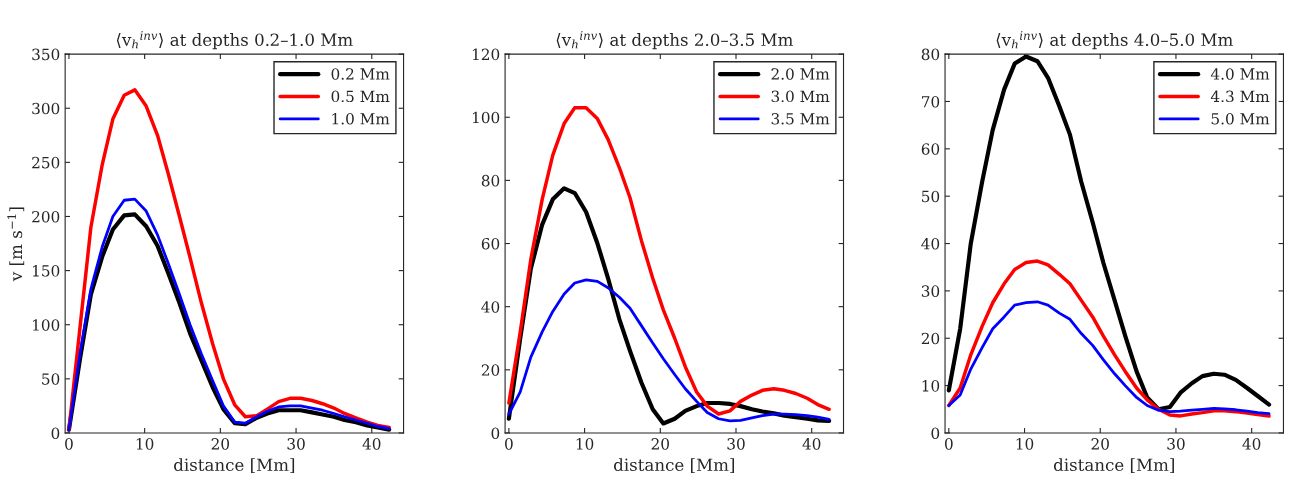 The height and width of the screenshot is (492, 1303). What do you see at coordinates (930, 291) in the screenshot?
I see `y-tick-label: 30` at bounding box center [930, 291].